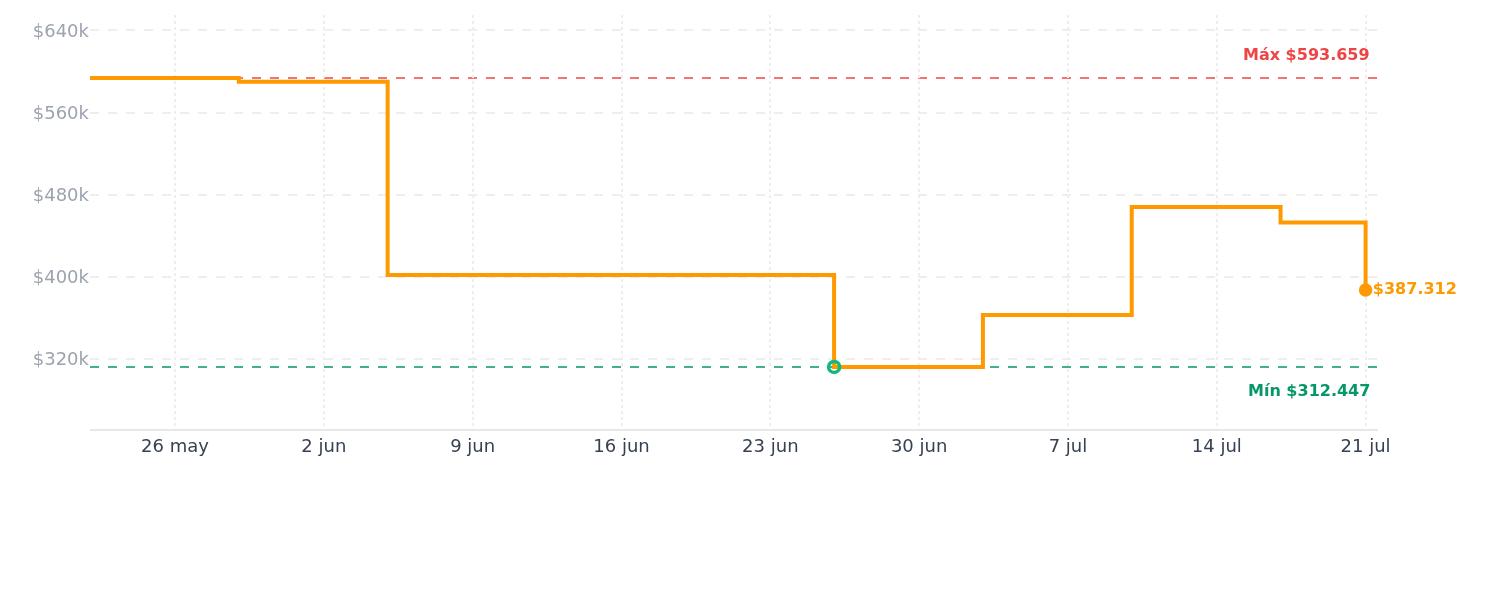 Image resolution: width=1505 pixels, height=607 pixels. Describe the element at coordinates (61, 359) in the screenshot. I see `y-tick-label: $320k` at that location.